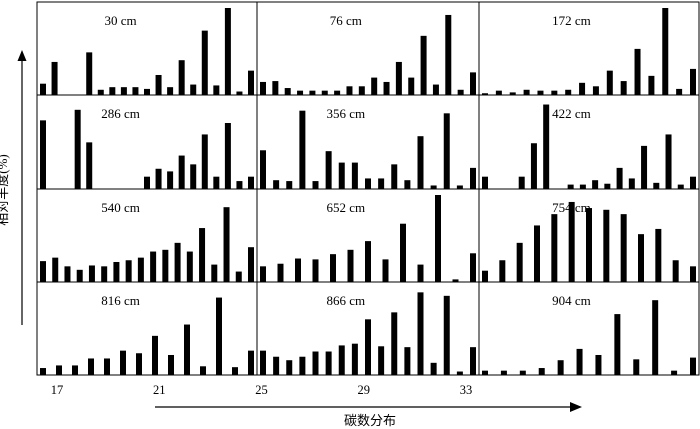 The image size is (700, 429). Describe the element at coordinates (147, 235) in the screenshot. I see `panel: 540 cm` at that location.